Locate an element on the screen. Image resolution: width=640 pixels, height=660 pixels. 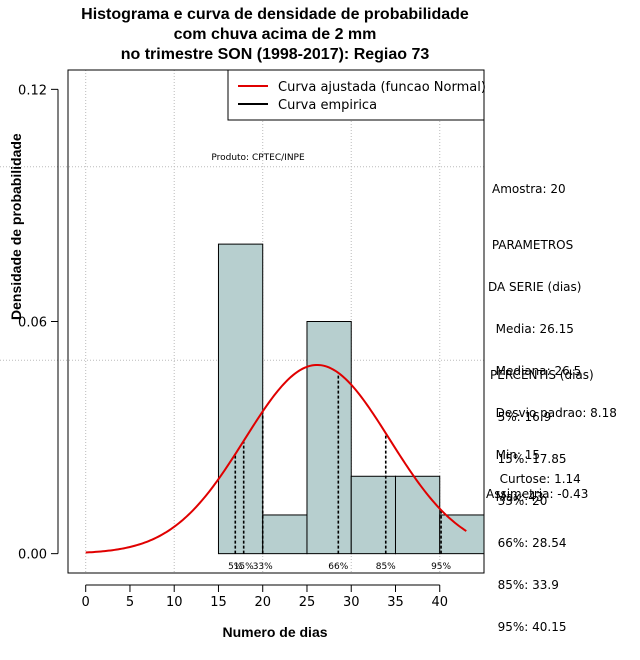
x-tick-label: 0 is located at coordinates (86, 602).